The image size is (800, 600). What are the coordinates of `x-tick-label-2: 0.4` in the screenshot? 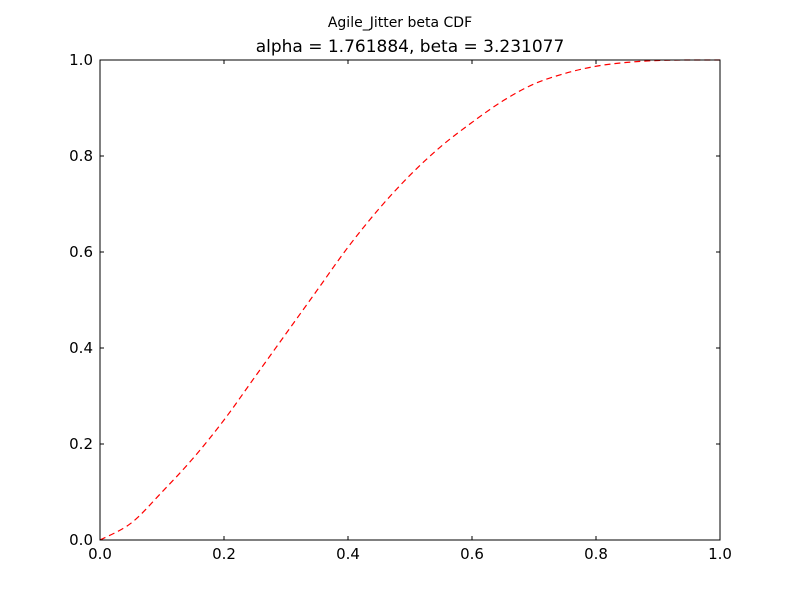 It's located at (348, 554).